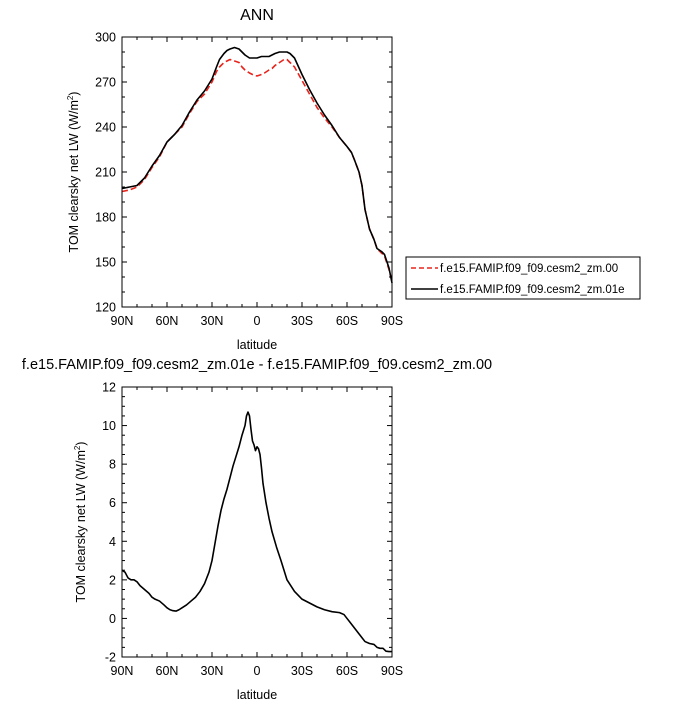  I want to click on bottom-y-tick-label: -2, so click(110, 658).